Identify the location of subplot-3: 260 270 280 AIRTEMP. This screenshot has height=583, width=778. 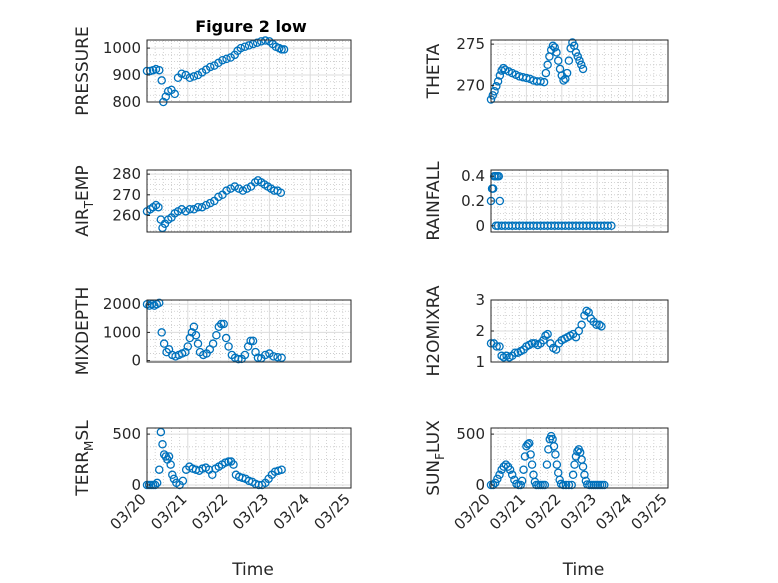
(212, 201).